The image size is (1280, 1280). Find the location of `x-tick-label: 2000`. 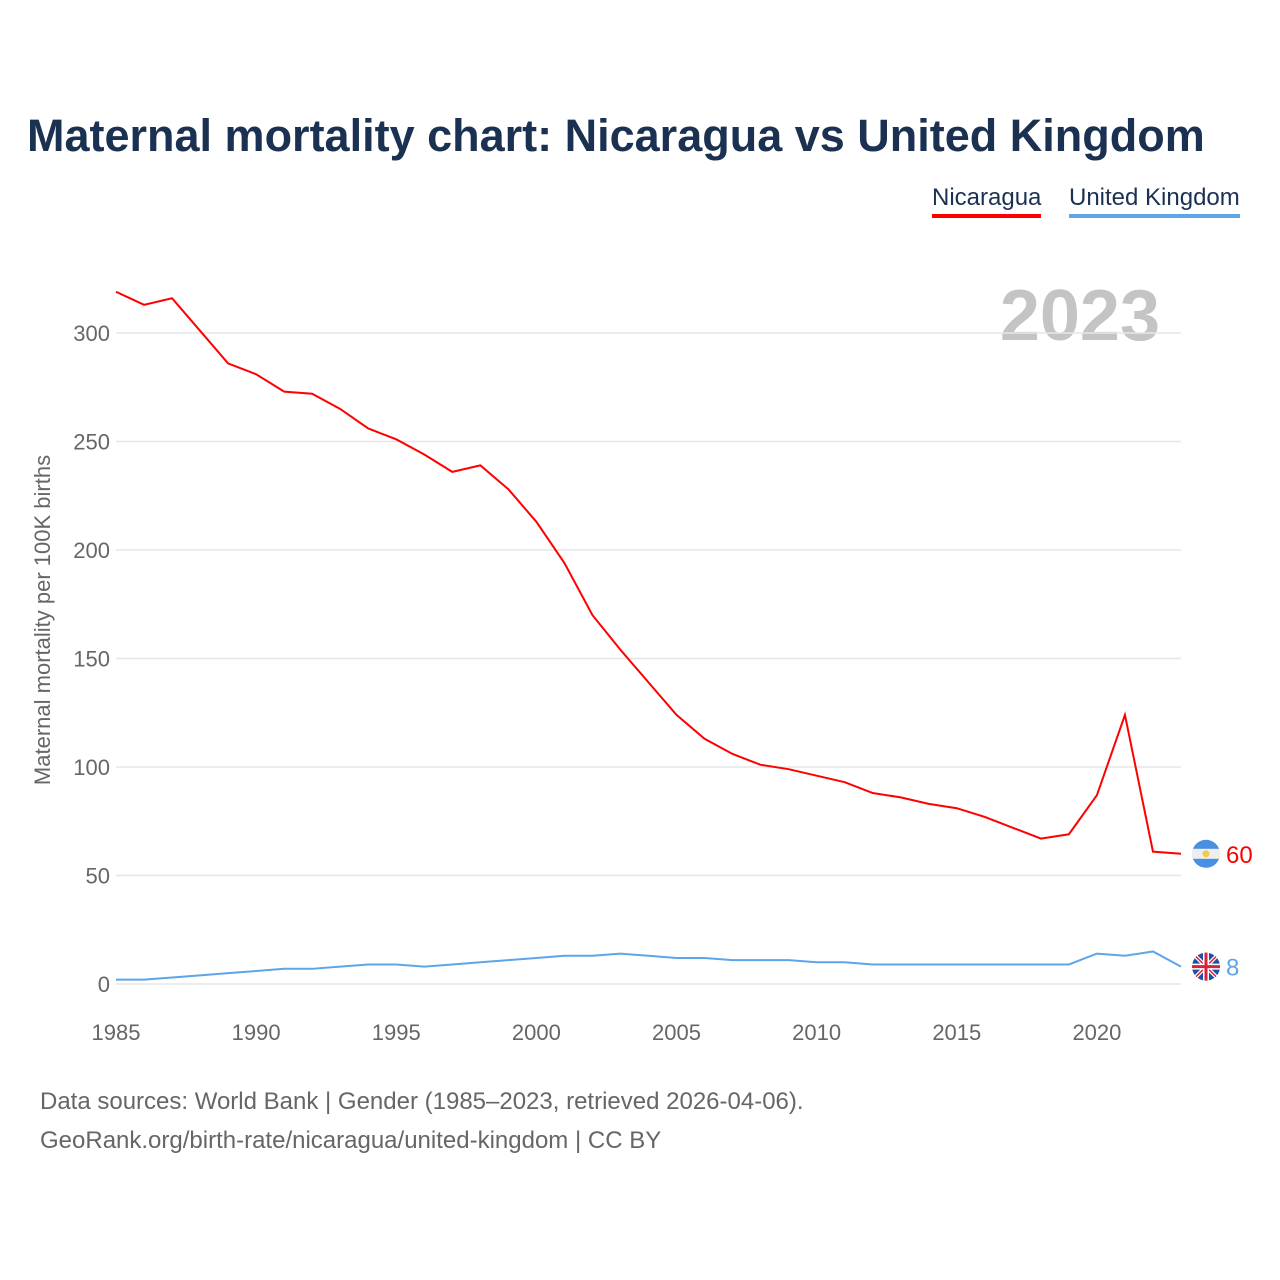

x-tick-label: 2000 is located at coordinates (536, 1032).